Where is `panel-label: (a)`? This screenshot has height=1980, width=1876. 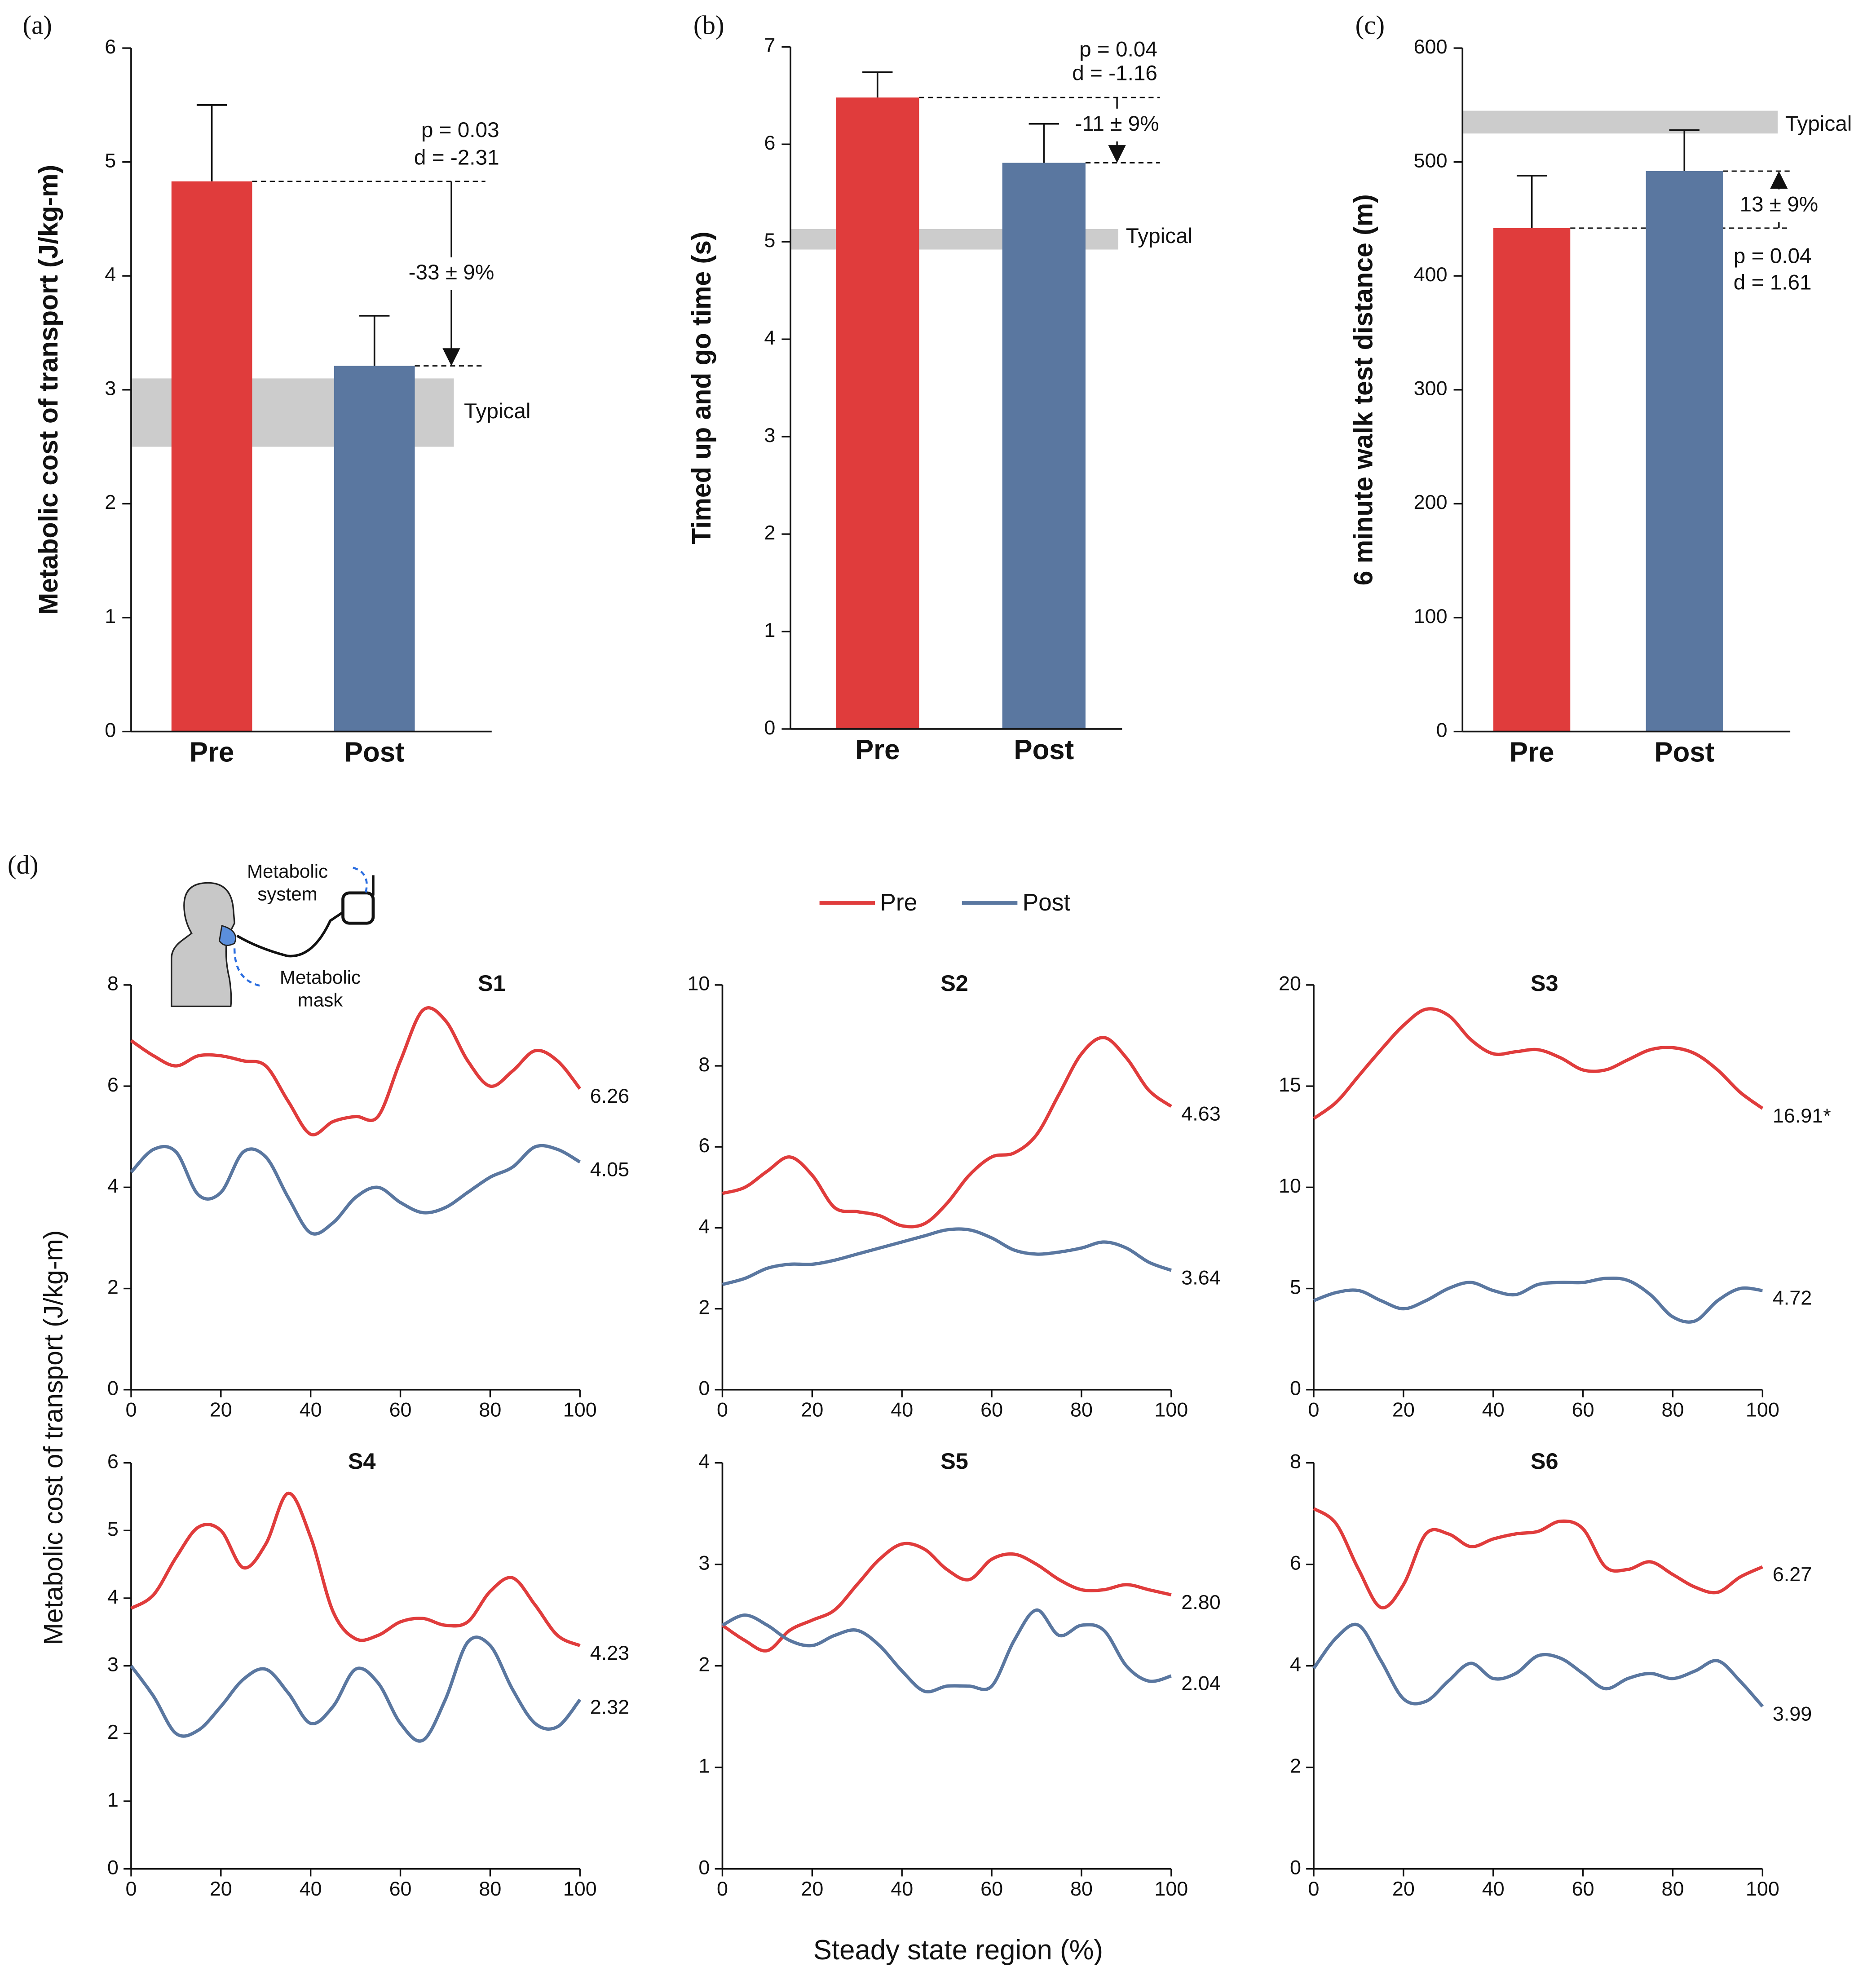 panel-label: (a) is located at coordinates (37, 25).